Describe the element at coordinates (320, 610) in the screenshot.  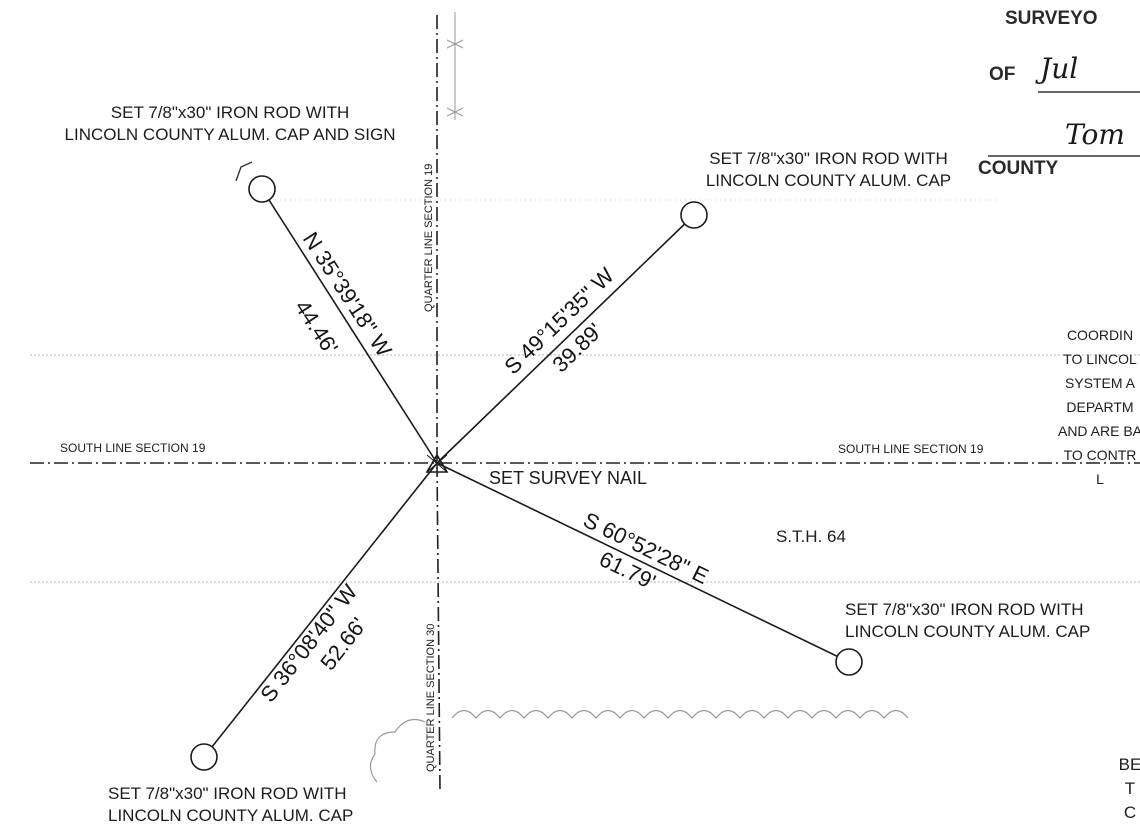
I see `course-line-sw` at that location.